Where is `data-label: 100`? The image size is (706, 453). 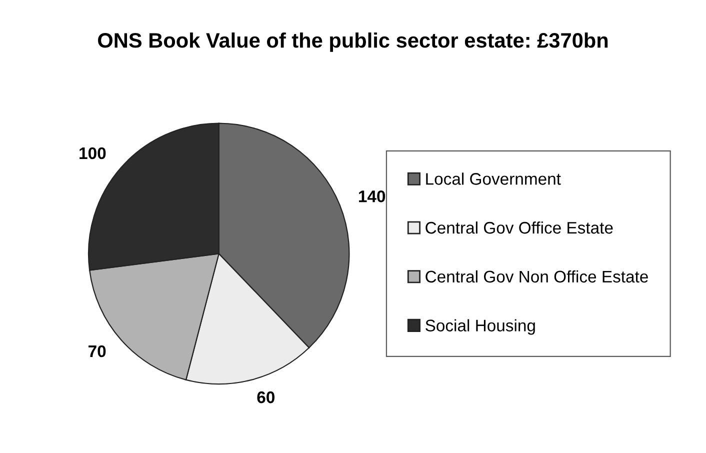 data-label: 100 is located at coordinates (93, 153).